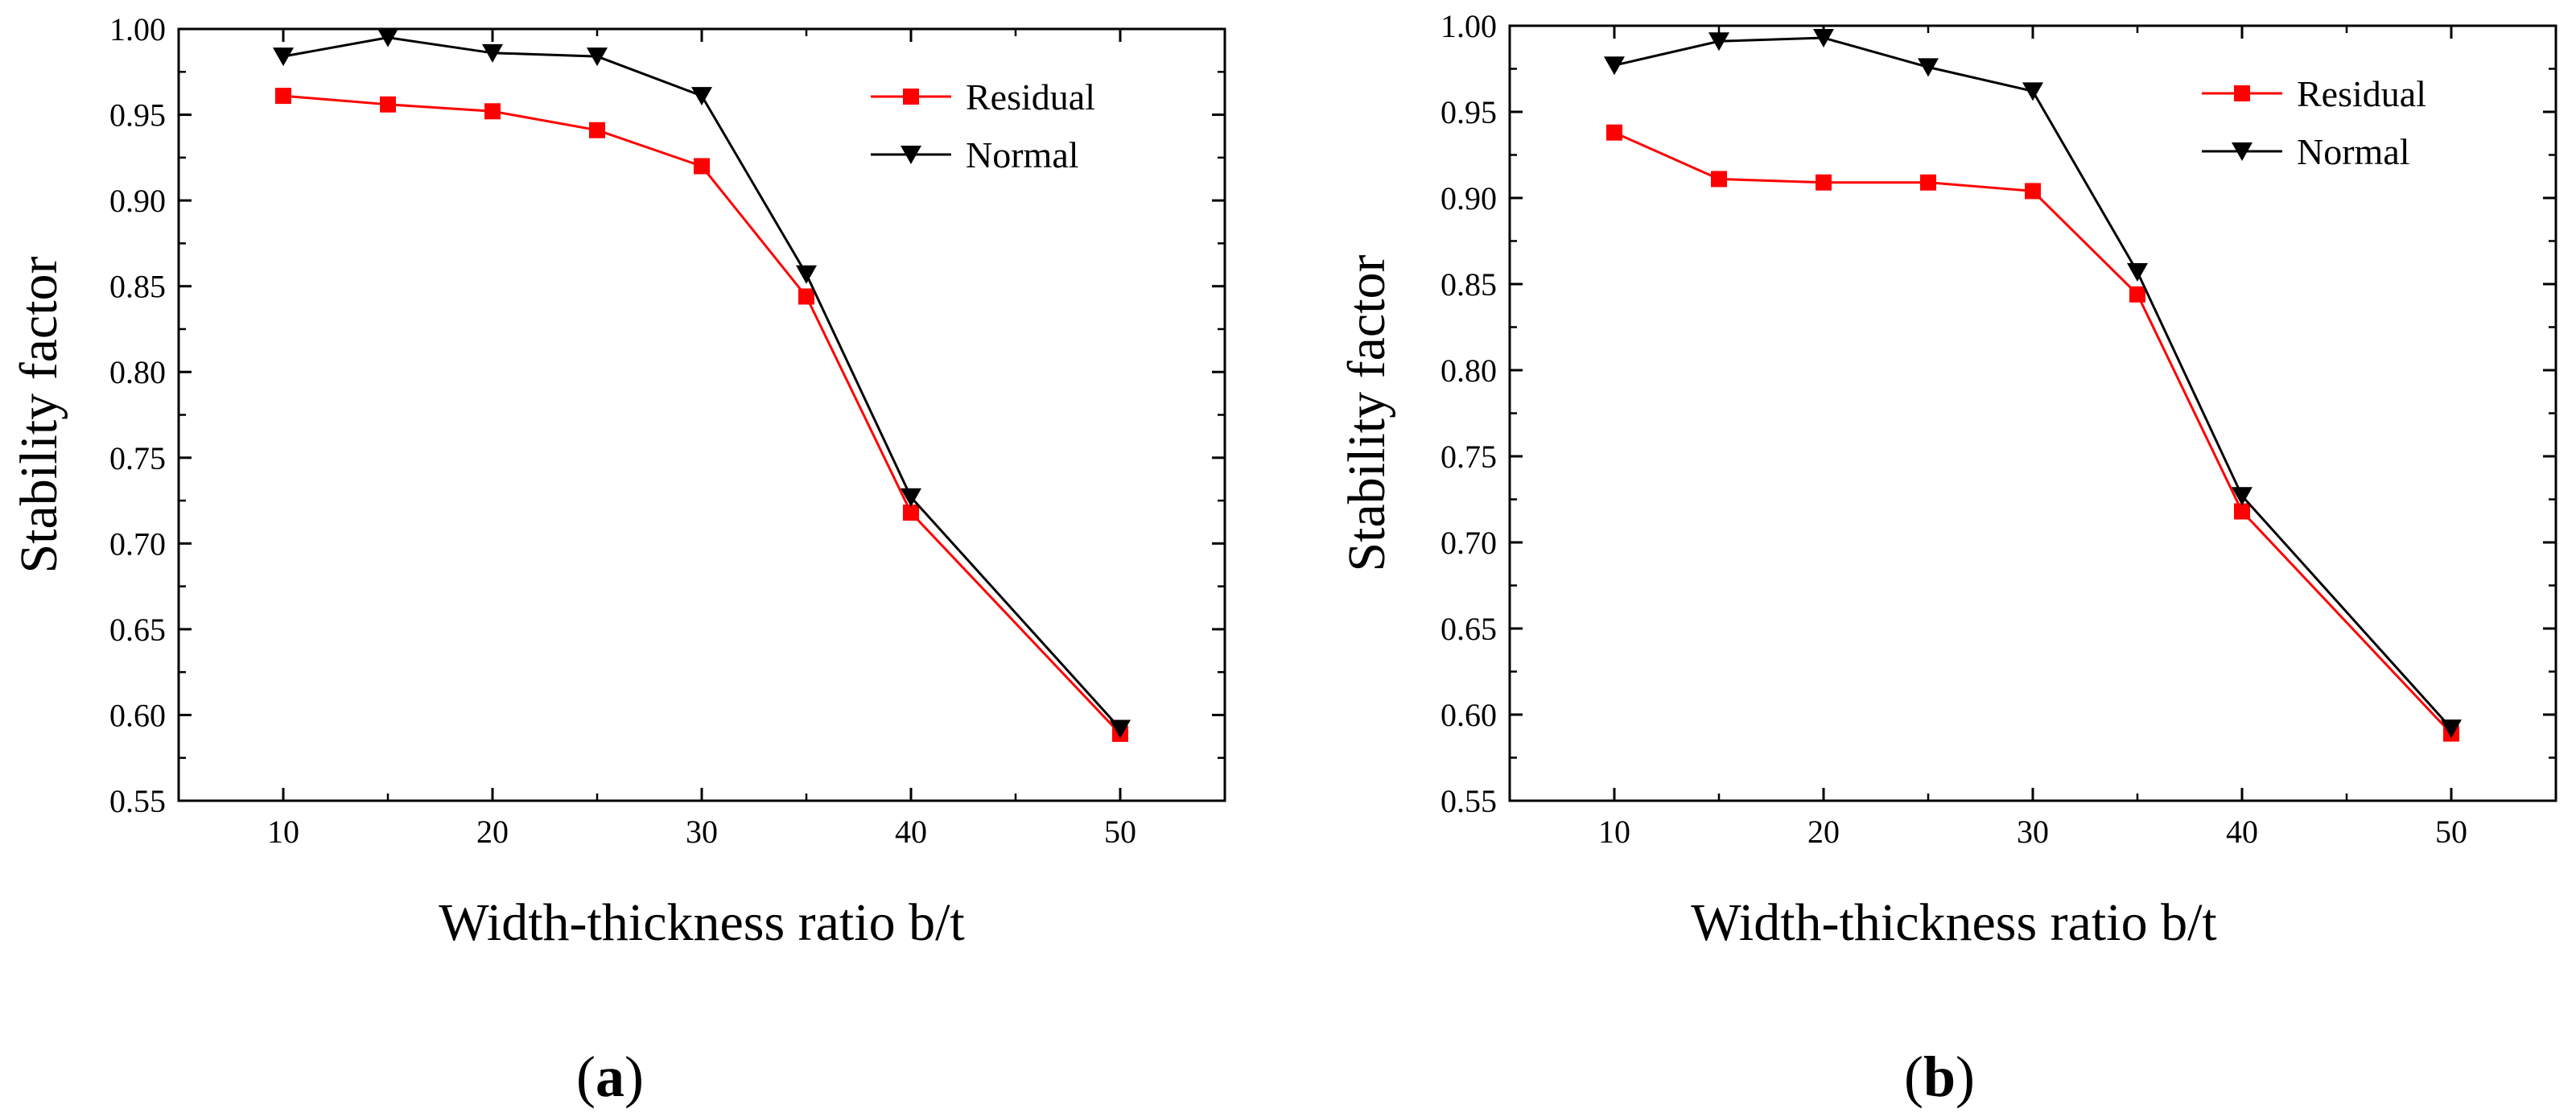 The height and width of the screenshot is (1117, 2576). What do you see at coordinates (1939, 1077) in the screenshot?
I see `panel-label: (b)` at bounding box center [1939, 1077].